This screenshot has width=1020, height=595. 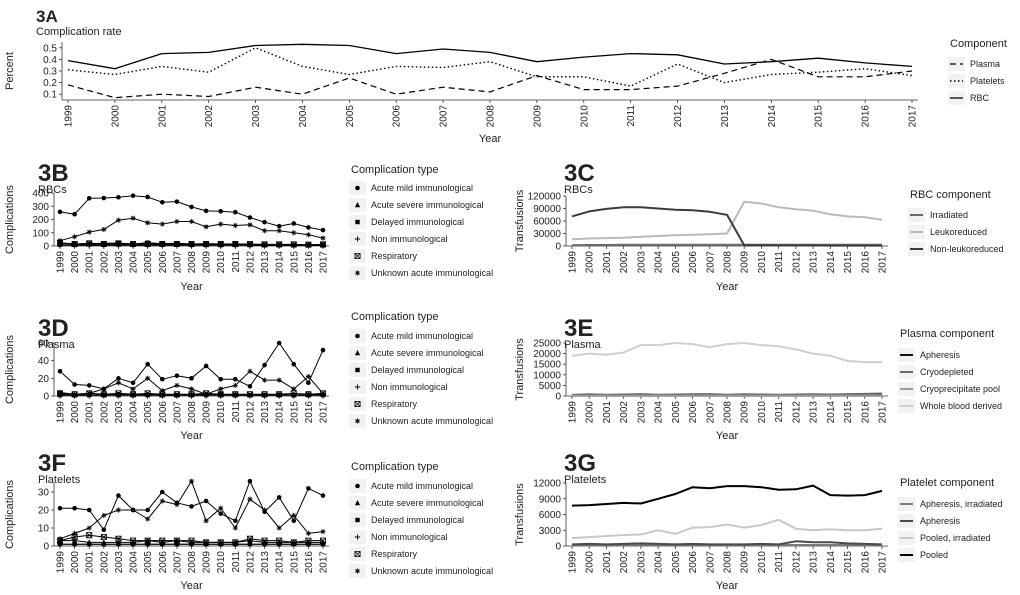 I want to click on x-tick-label: 2003, so click(x=119, y=562).